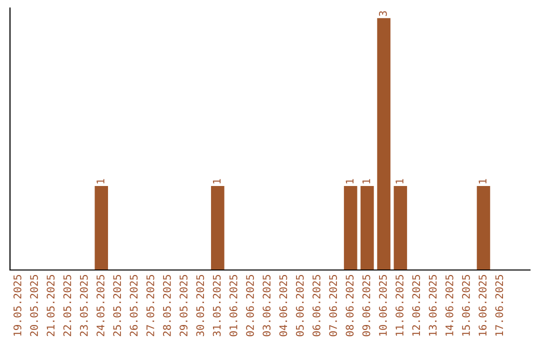  What do you see at coordinates (400, 305) in the screenshot?
I see `x-tick-label: 11.06.2025` at bounding box center [400, 305].